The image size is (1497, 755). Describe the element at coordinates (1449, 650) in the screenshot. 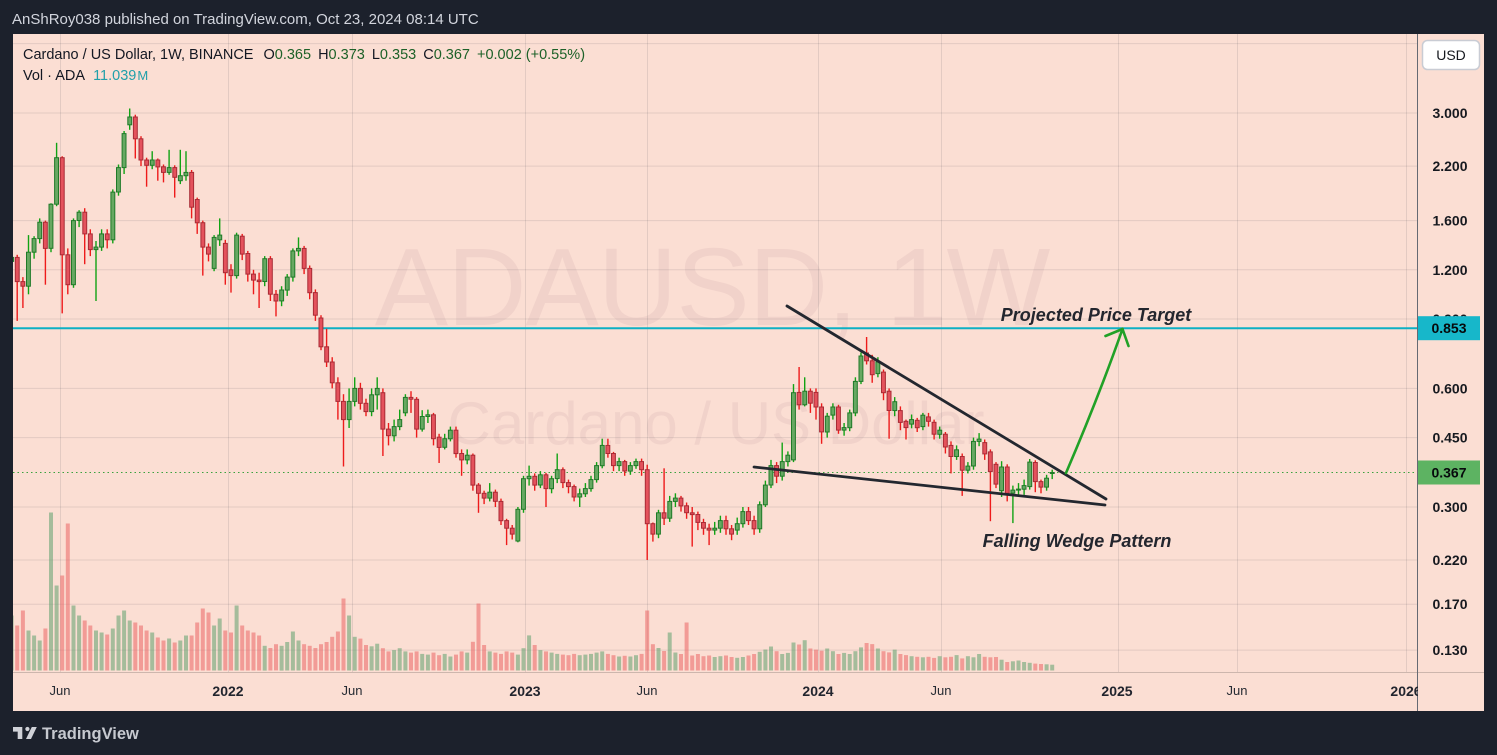

I see `svg-text: 0.130` at that location.